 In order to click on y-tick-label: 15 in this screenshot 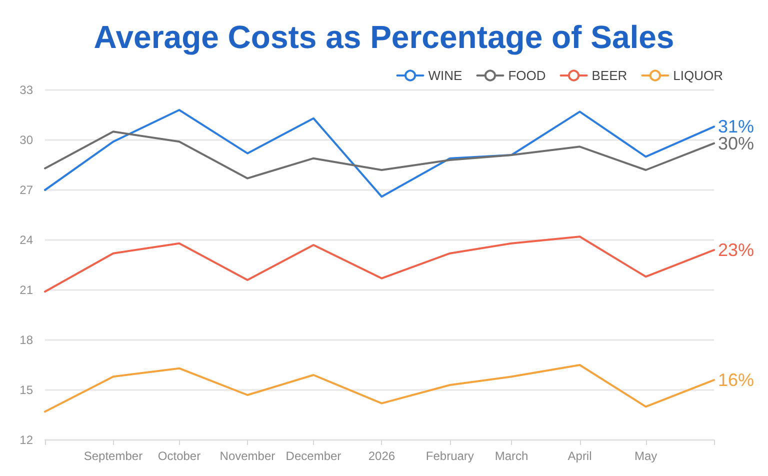, I will do `click(27, 390)`.